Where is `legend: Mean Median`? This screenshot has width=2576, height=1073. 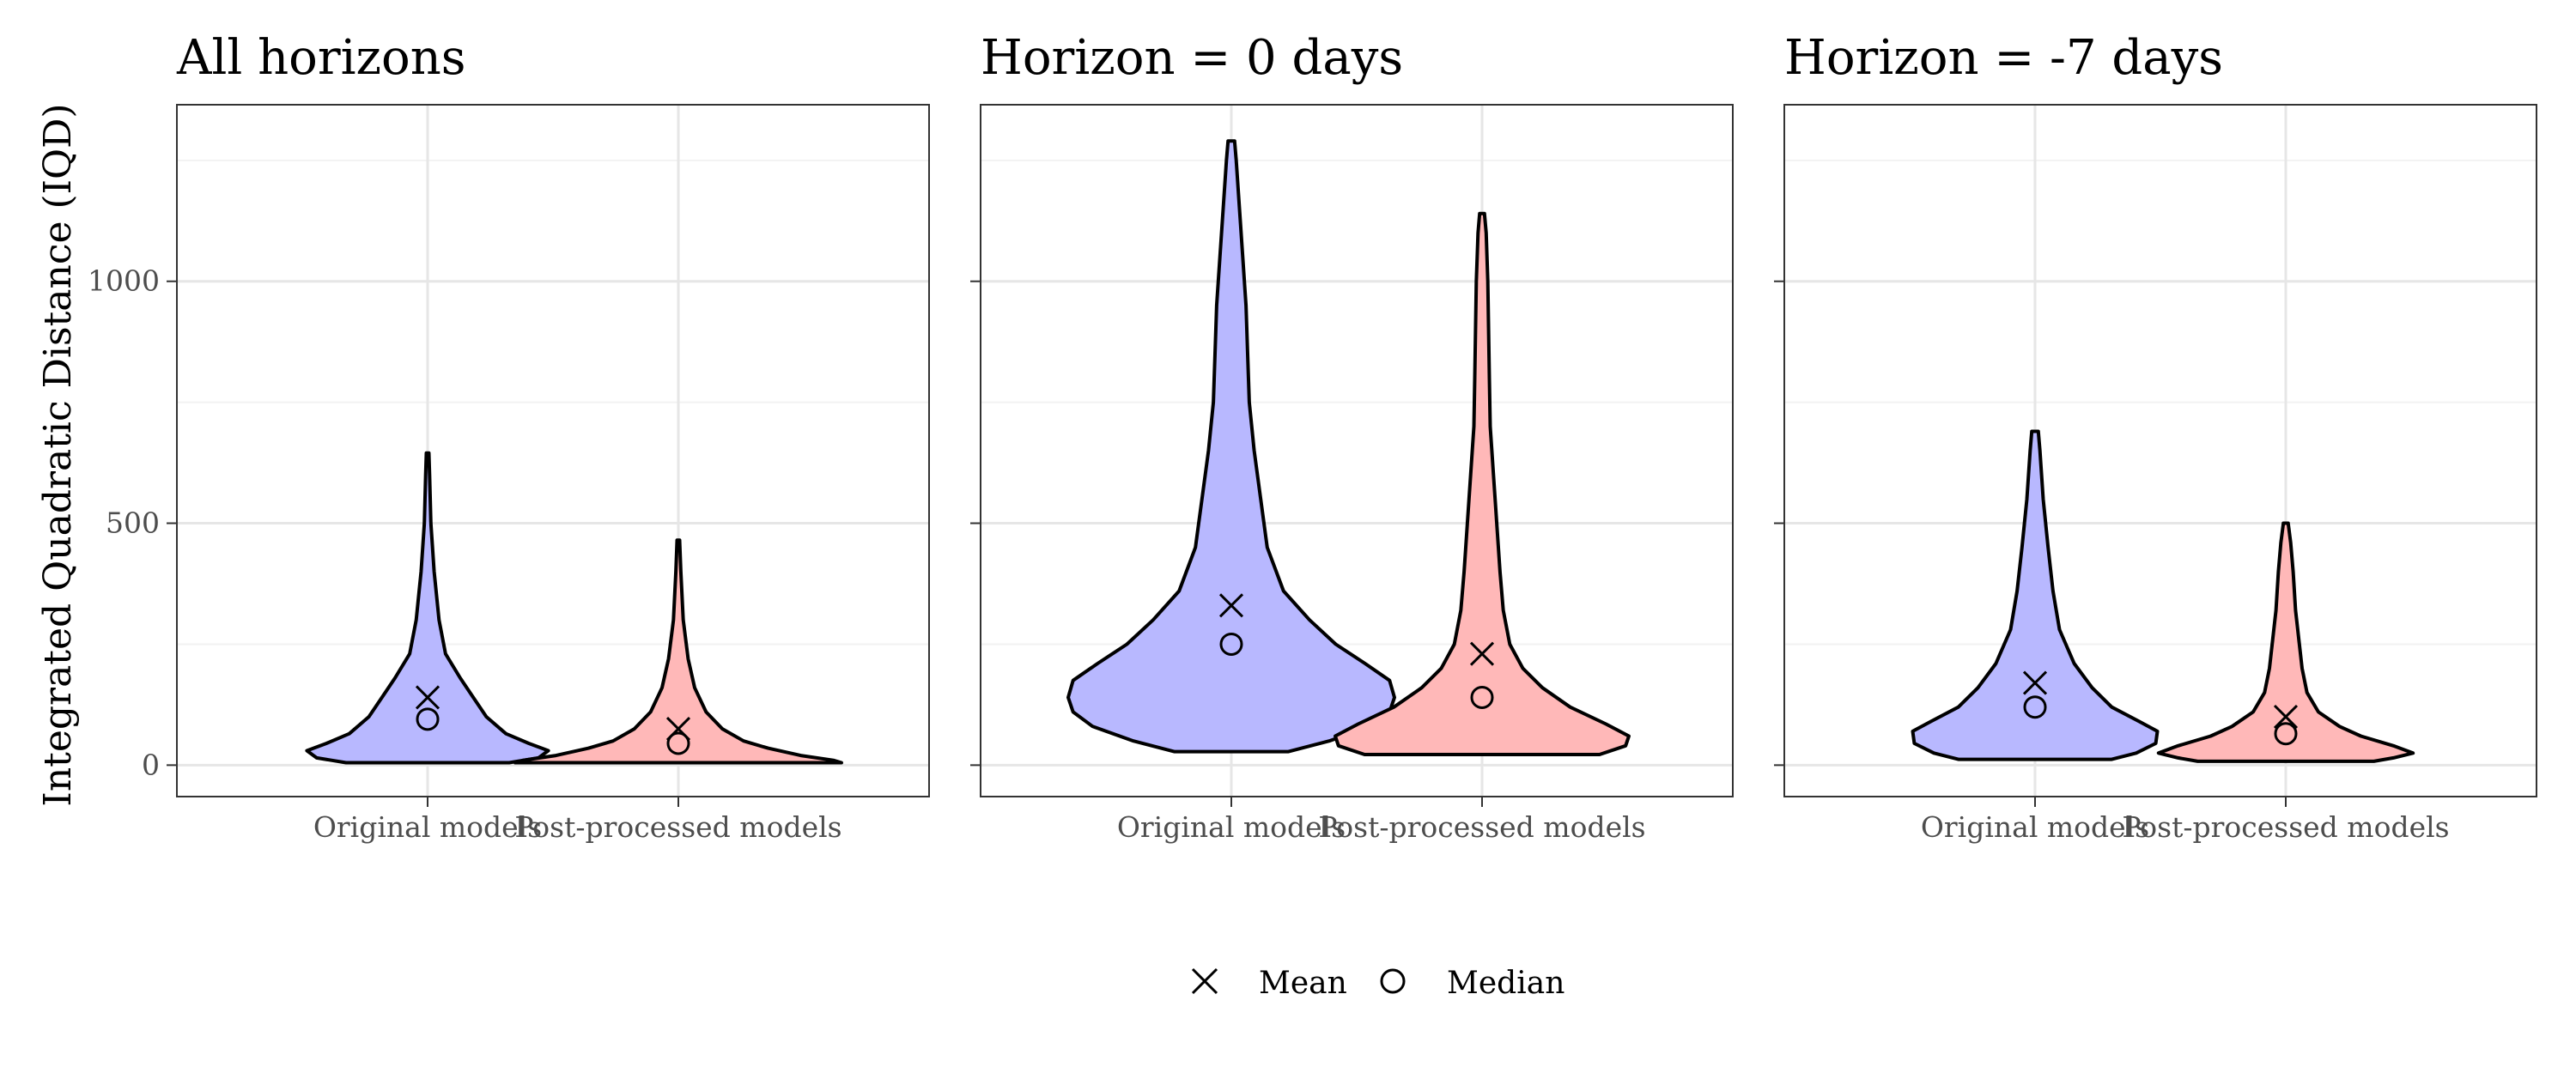 legend: Mean Median is located at coordinates (1378, 984).